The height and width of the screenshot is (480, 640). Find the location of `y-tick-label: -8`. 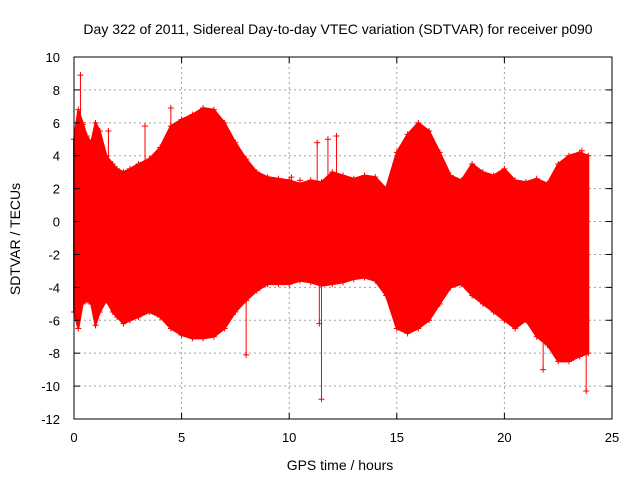

y-tick-label: -8 is located at coordinates (54, 353).